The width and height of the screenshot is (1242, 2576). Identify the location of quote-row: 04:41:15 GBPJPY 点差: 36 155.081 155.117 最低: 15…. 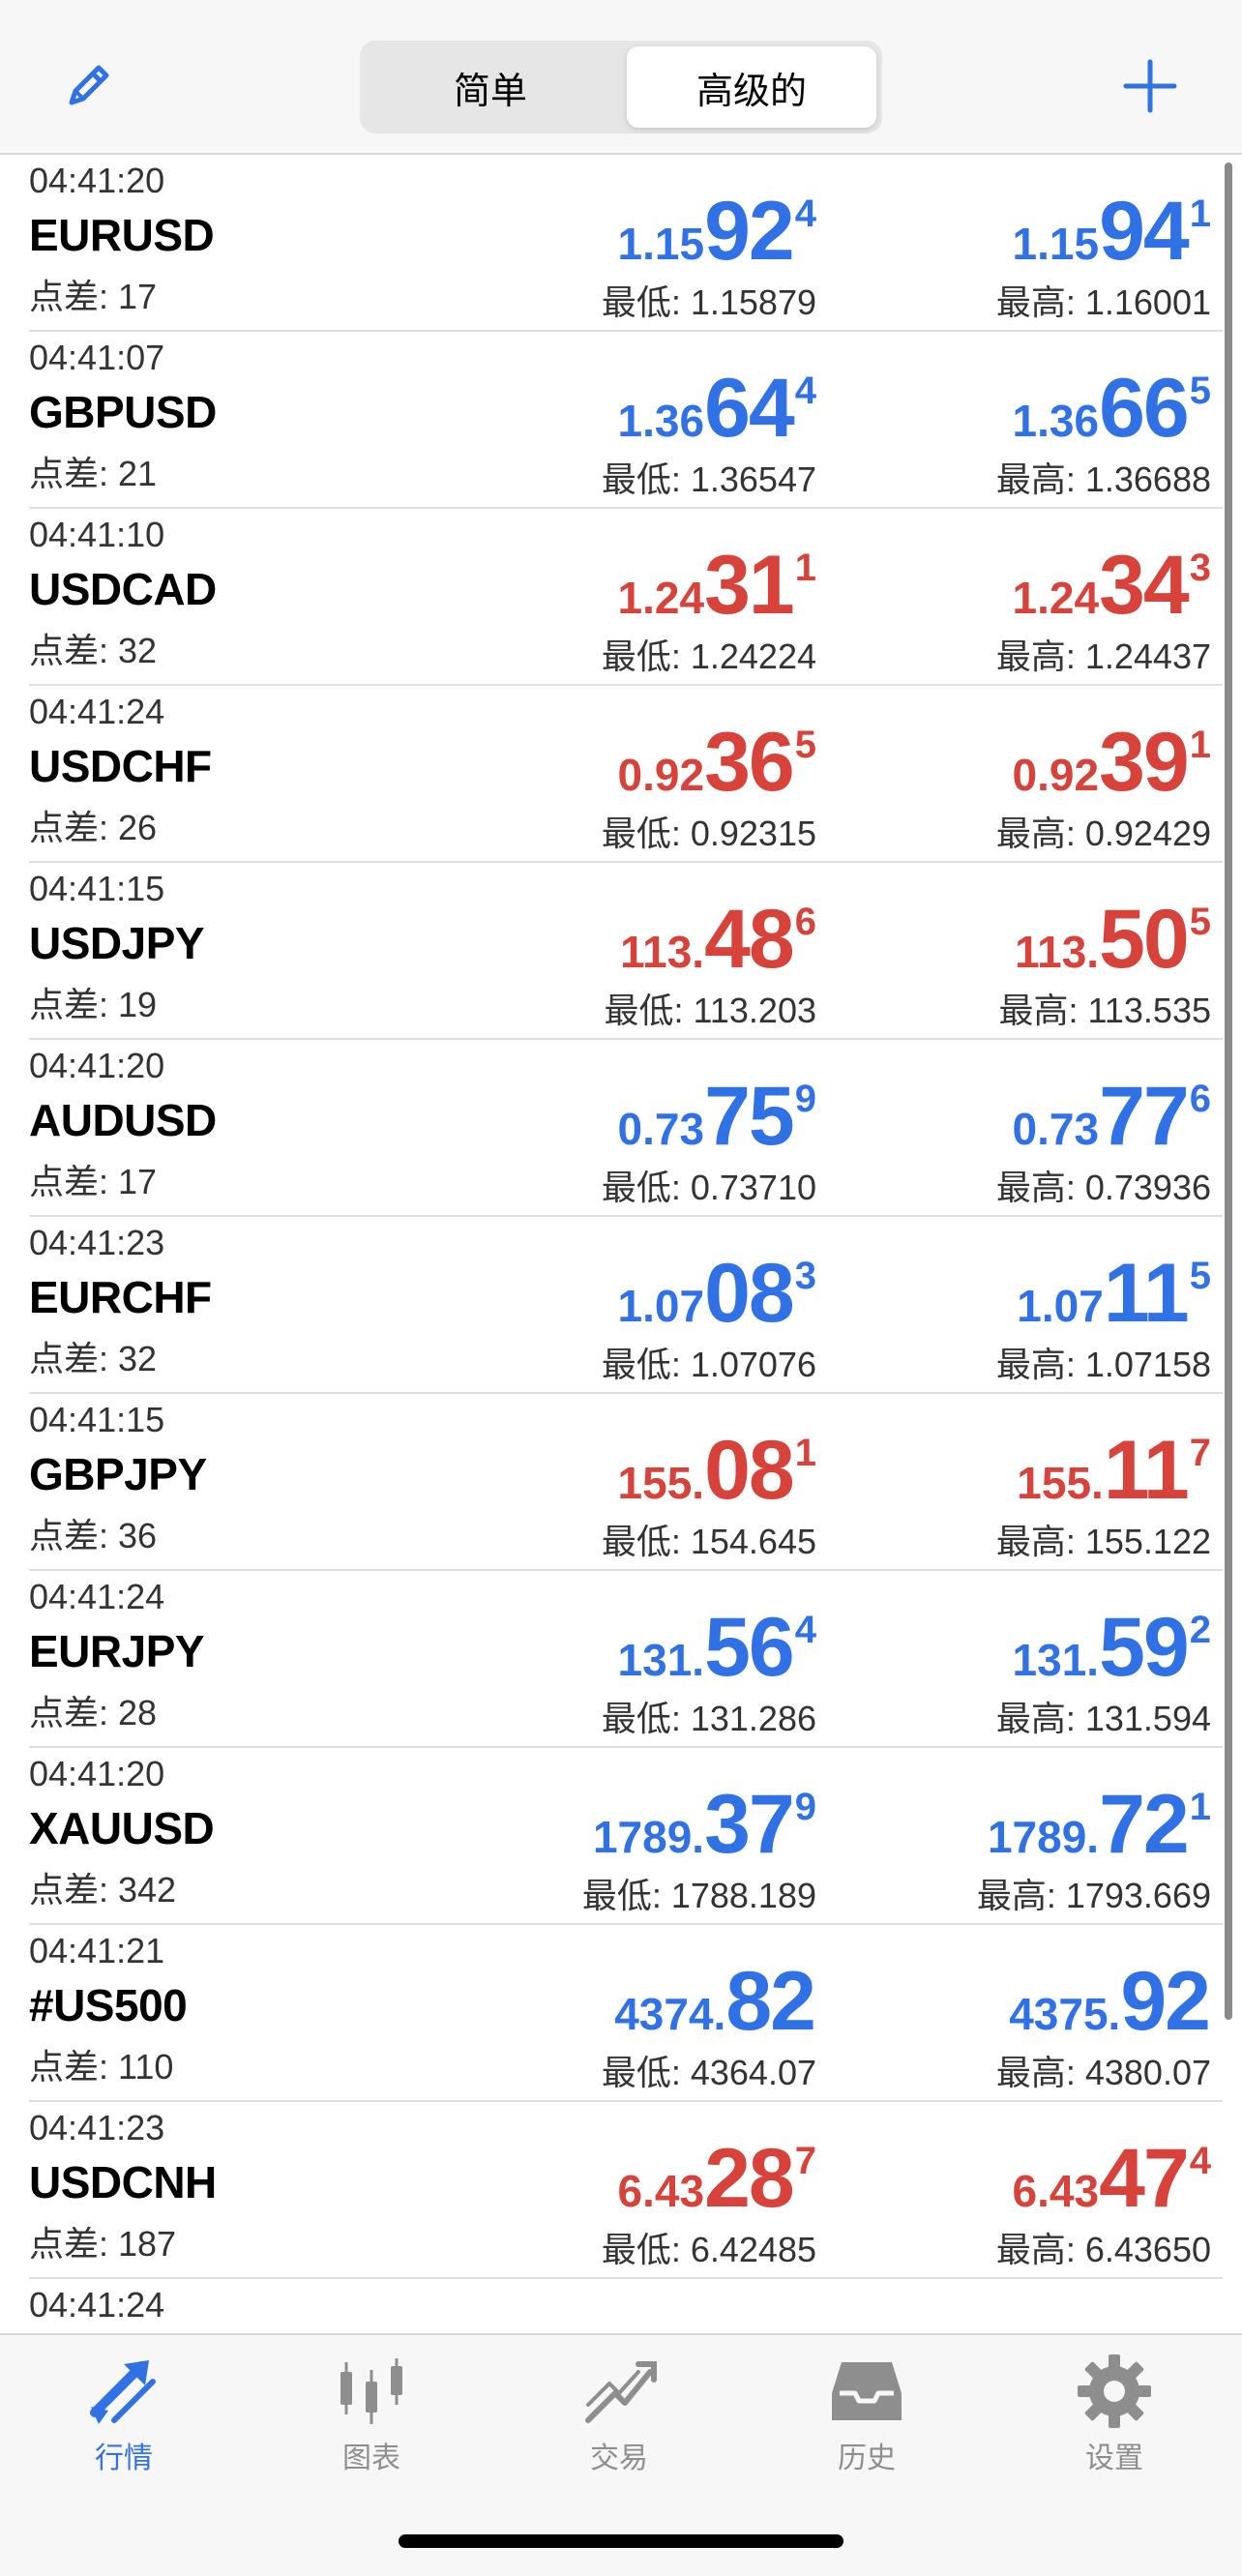
(621, 1482).